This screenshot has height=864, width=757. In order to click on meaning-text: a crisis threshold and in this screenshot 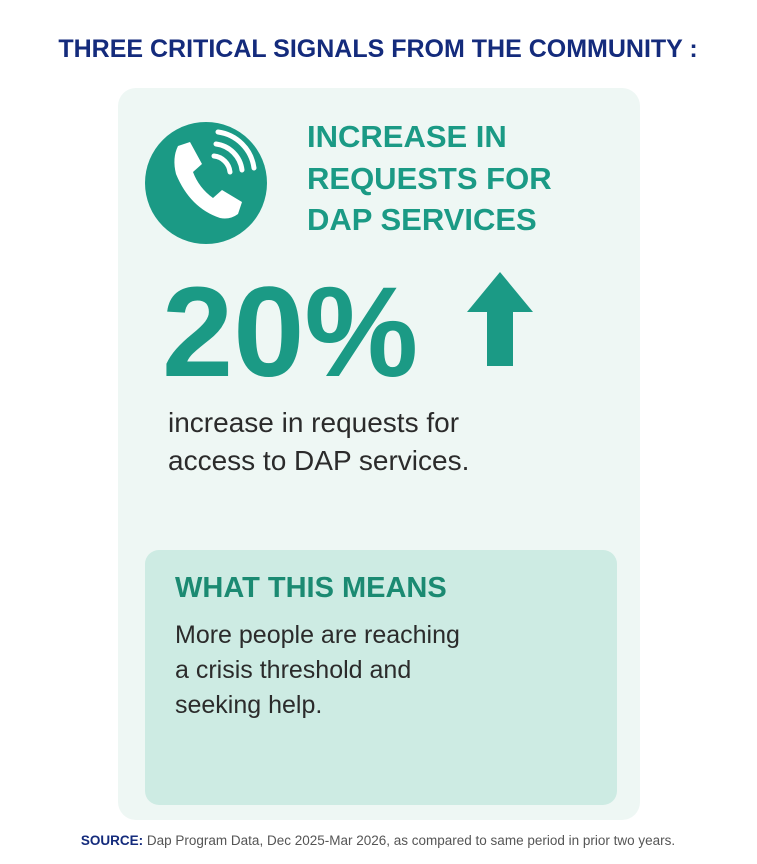, I will do `click(293, 670)`.